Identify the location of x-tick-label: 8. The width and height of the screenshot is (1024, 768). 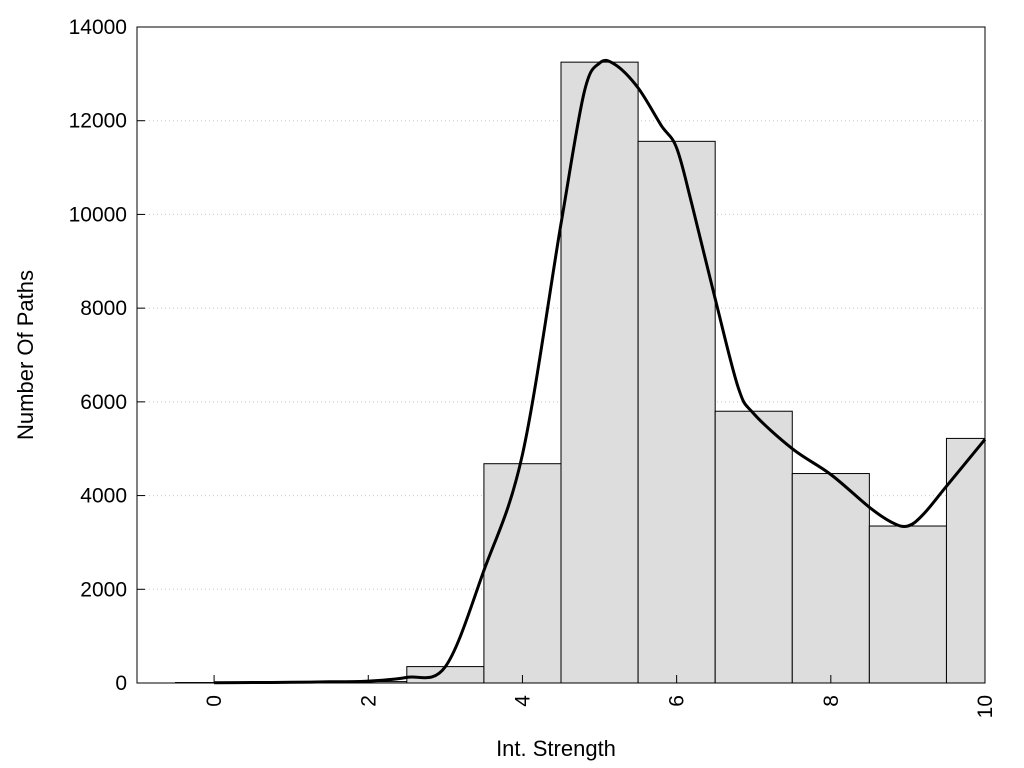
(831, 701).